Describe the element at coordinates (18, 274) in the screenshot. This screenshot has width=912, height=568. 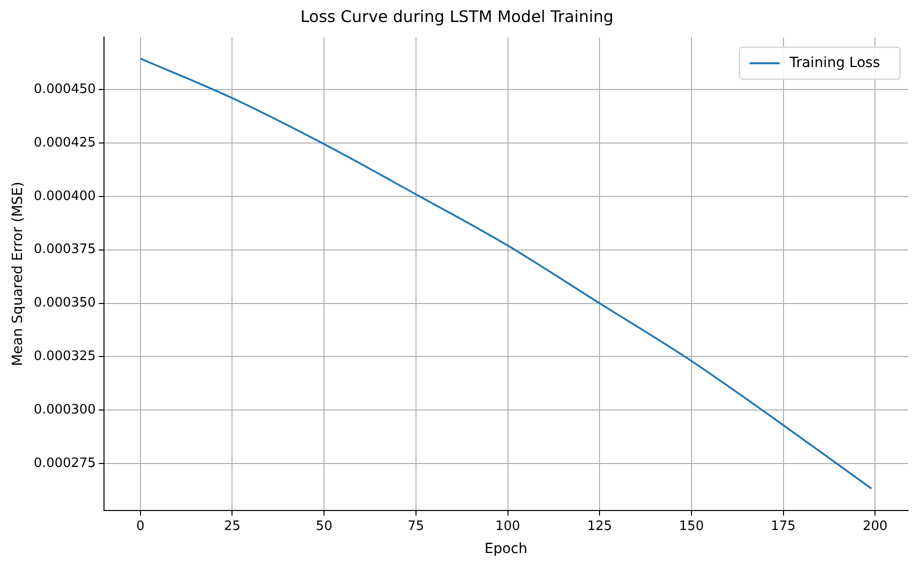
I see `y-axis-title: Mean Squared Error (MSE)` at that location.